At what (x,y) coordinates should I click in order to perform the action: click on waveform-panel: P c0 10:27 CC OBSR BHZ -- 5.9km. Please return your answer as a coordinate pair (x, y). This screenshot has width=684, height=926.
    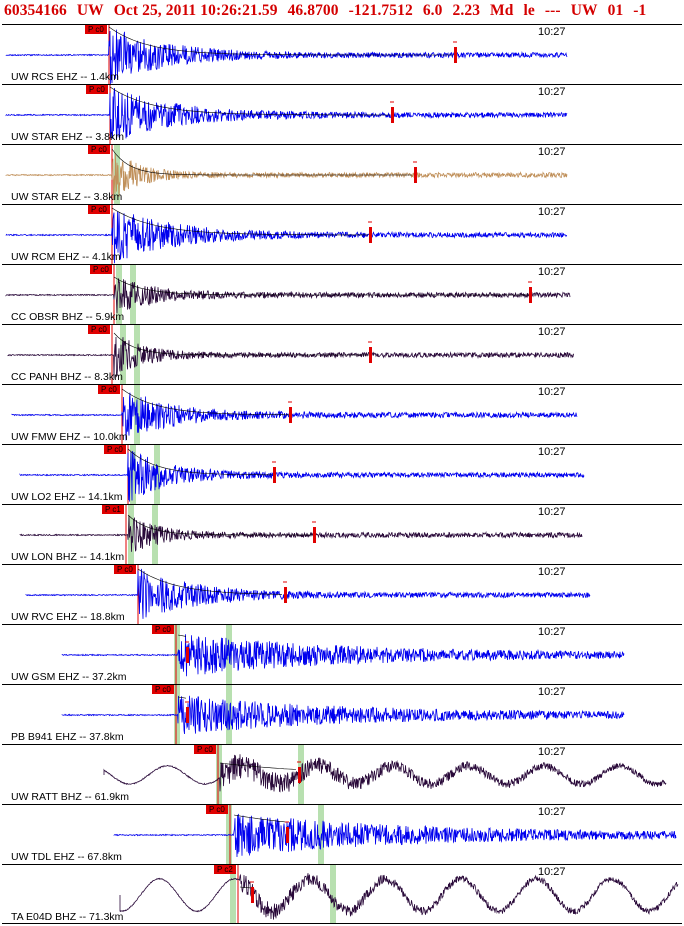
    Looking at the image, I should click on (342, 294).